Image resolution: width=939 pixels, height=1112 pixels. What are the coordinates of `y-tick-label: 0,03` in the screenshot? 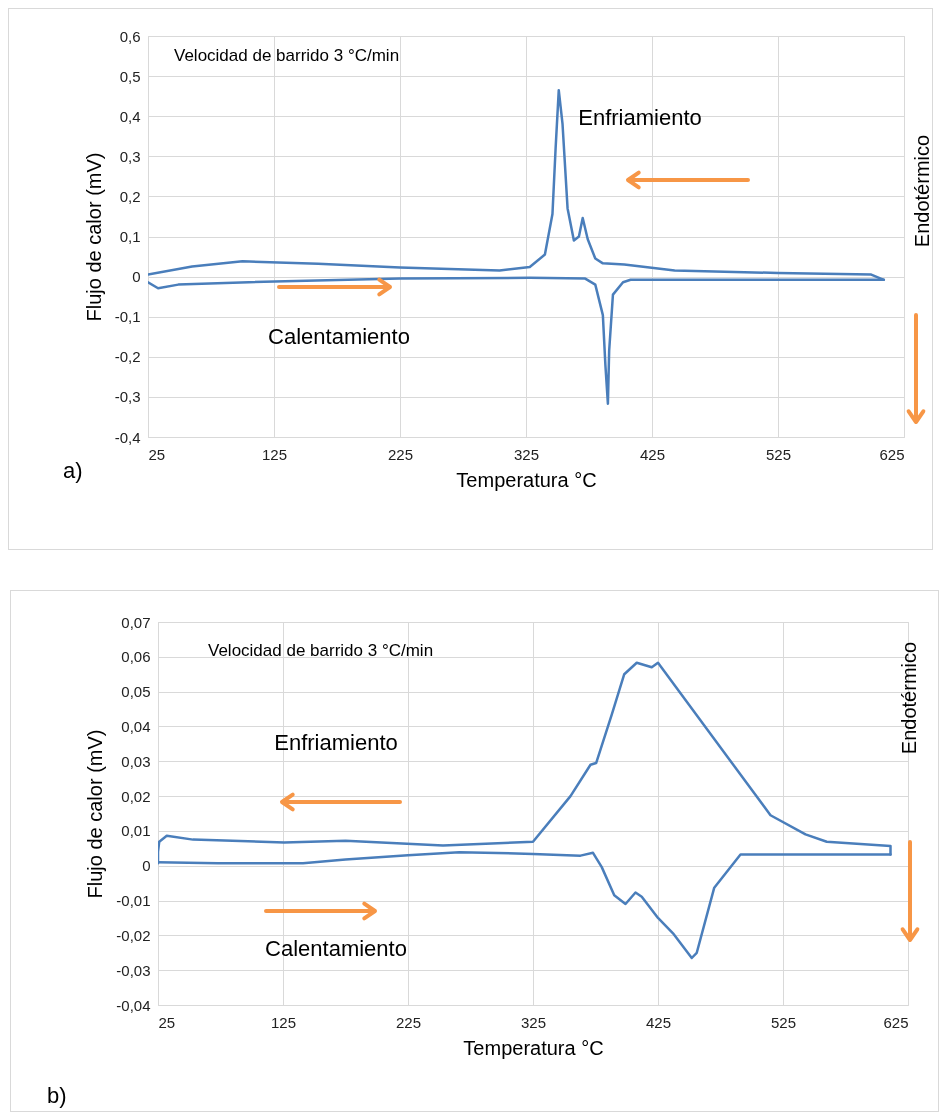 It's located at (136, 761).